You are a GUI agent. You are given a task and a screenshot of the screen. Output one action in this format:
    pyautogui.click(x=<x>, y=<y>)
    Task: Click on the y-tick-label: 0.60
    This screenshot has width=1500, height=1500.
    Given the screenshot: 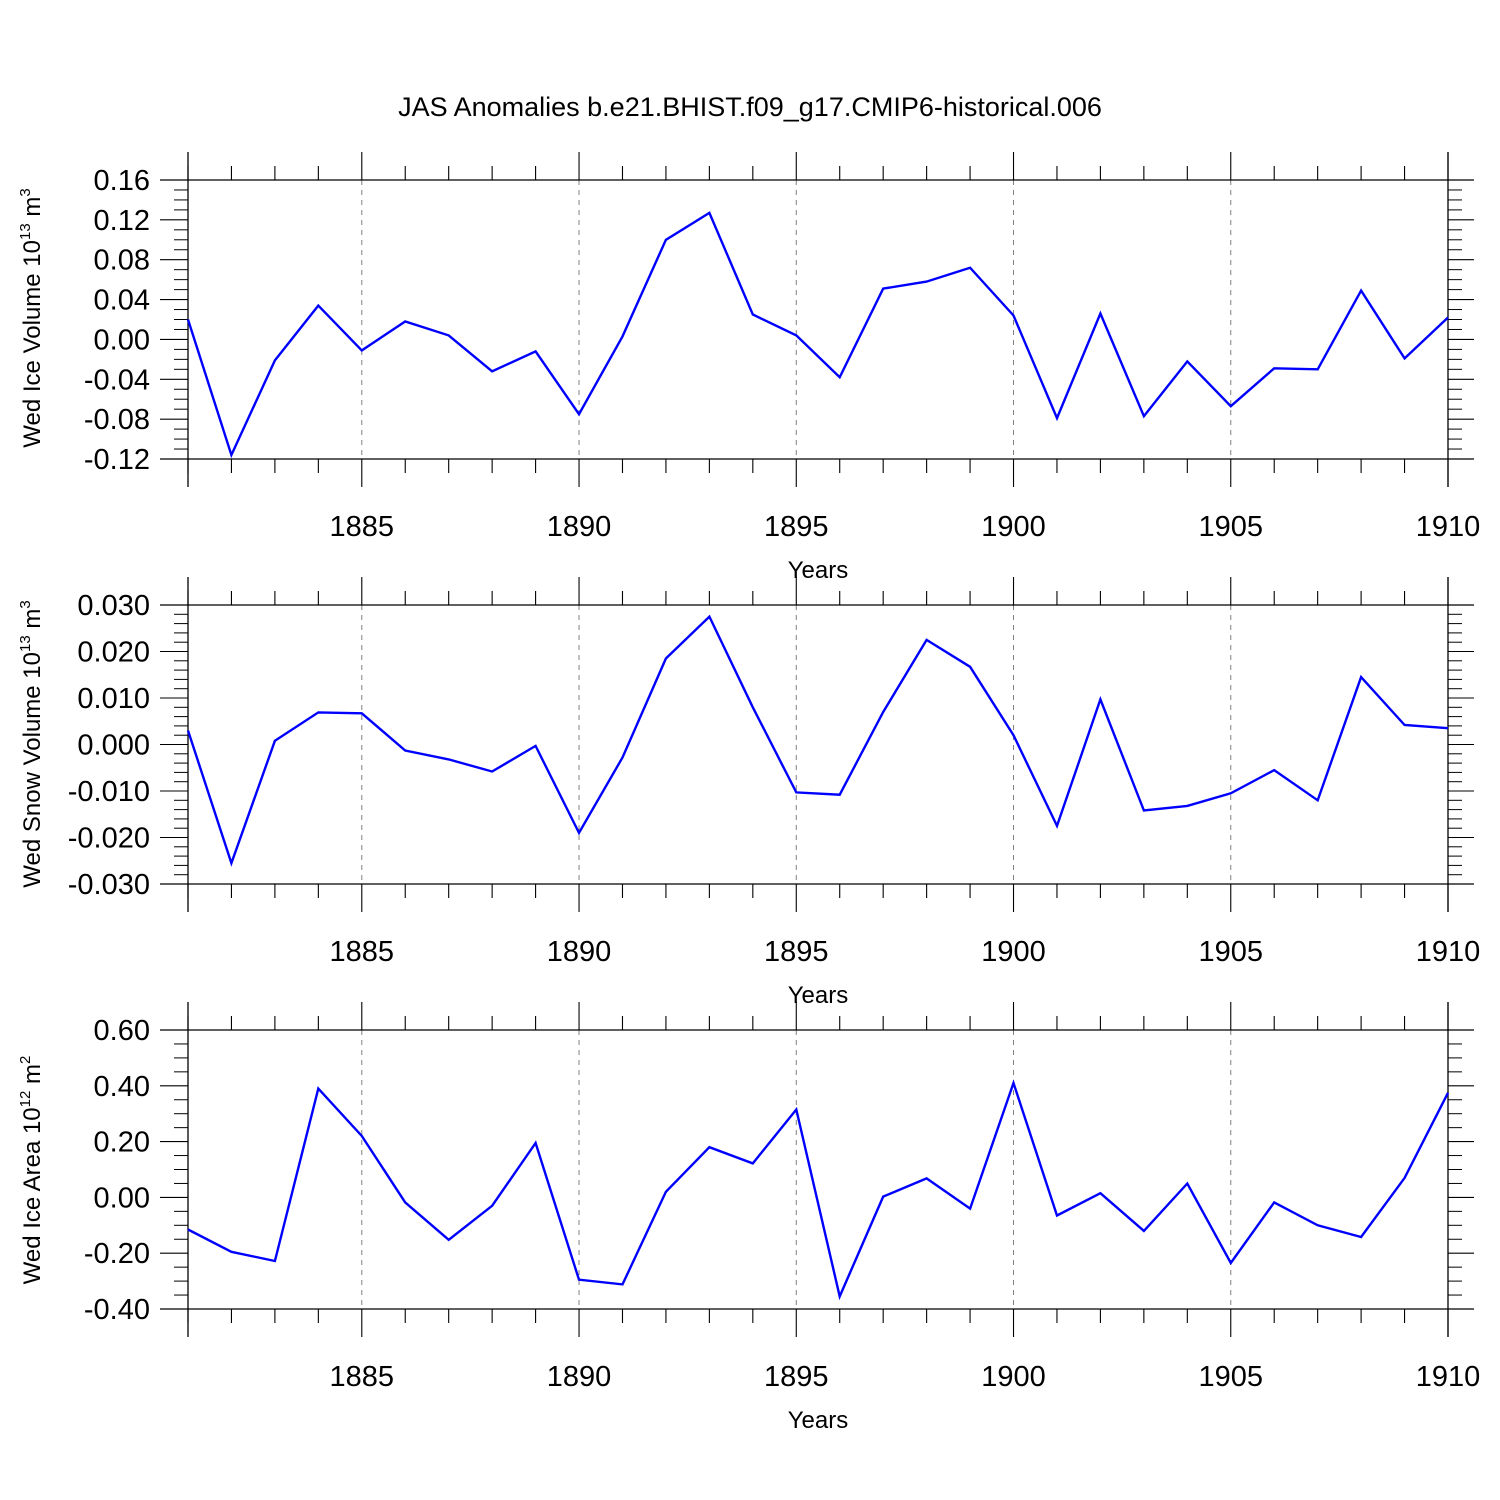 What is the action you would take?
    pyautogui.click(x=122, y=1031)
    